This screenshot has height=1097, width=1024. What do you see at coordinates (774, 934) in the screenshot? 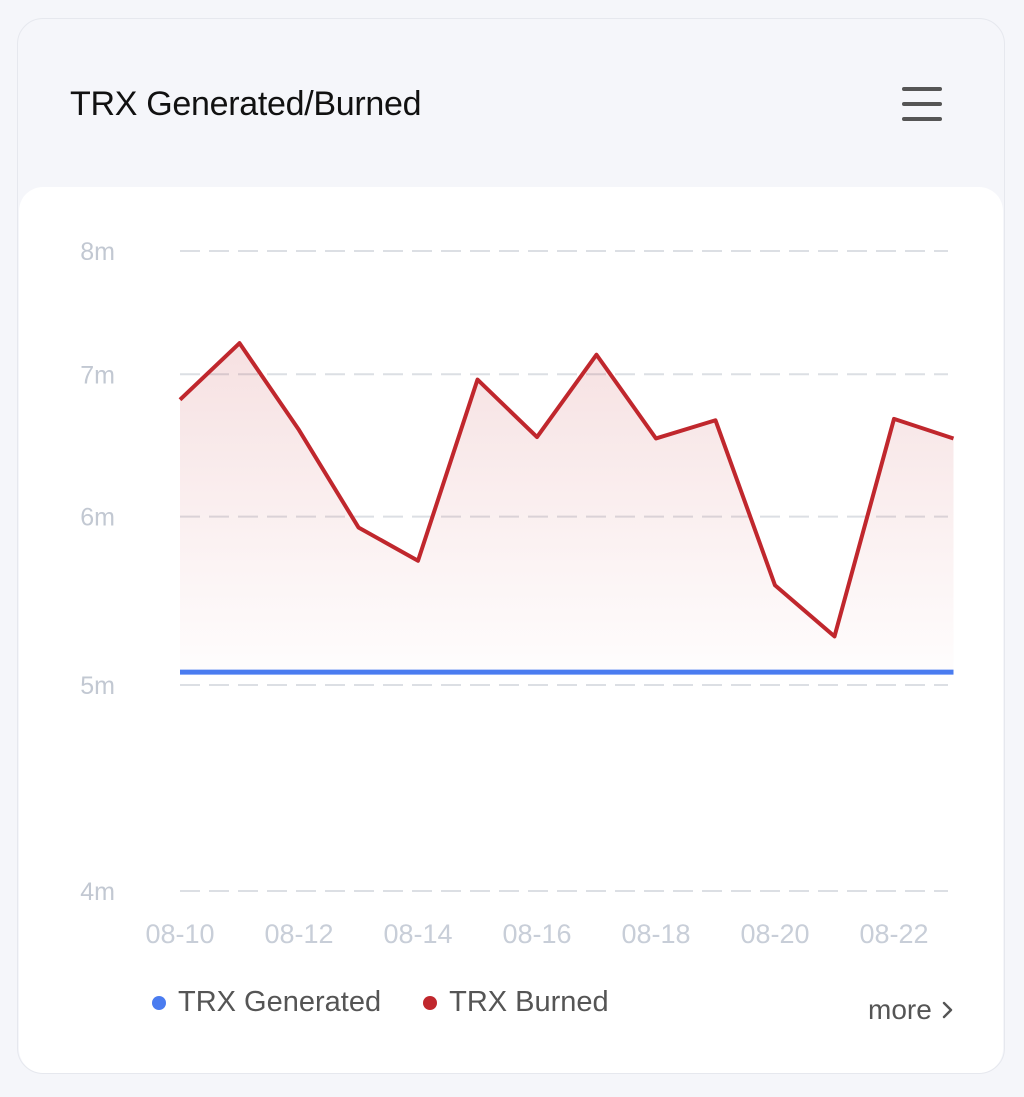
I see `svg-text: 08-20` at bounding box center [774, 934].